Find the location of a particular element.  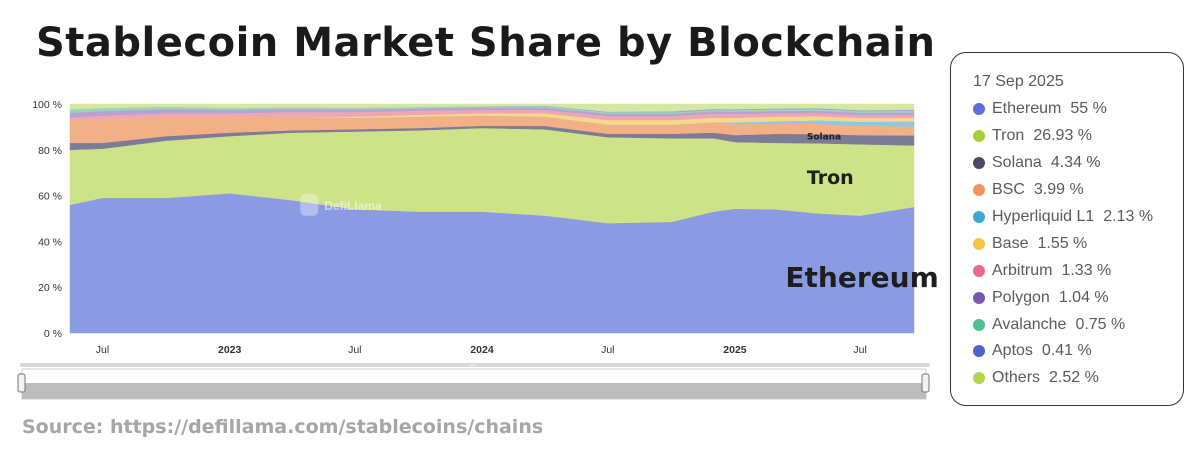

area-series-others is located at coordinates (492, 107).